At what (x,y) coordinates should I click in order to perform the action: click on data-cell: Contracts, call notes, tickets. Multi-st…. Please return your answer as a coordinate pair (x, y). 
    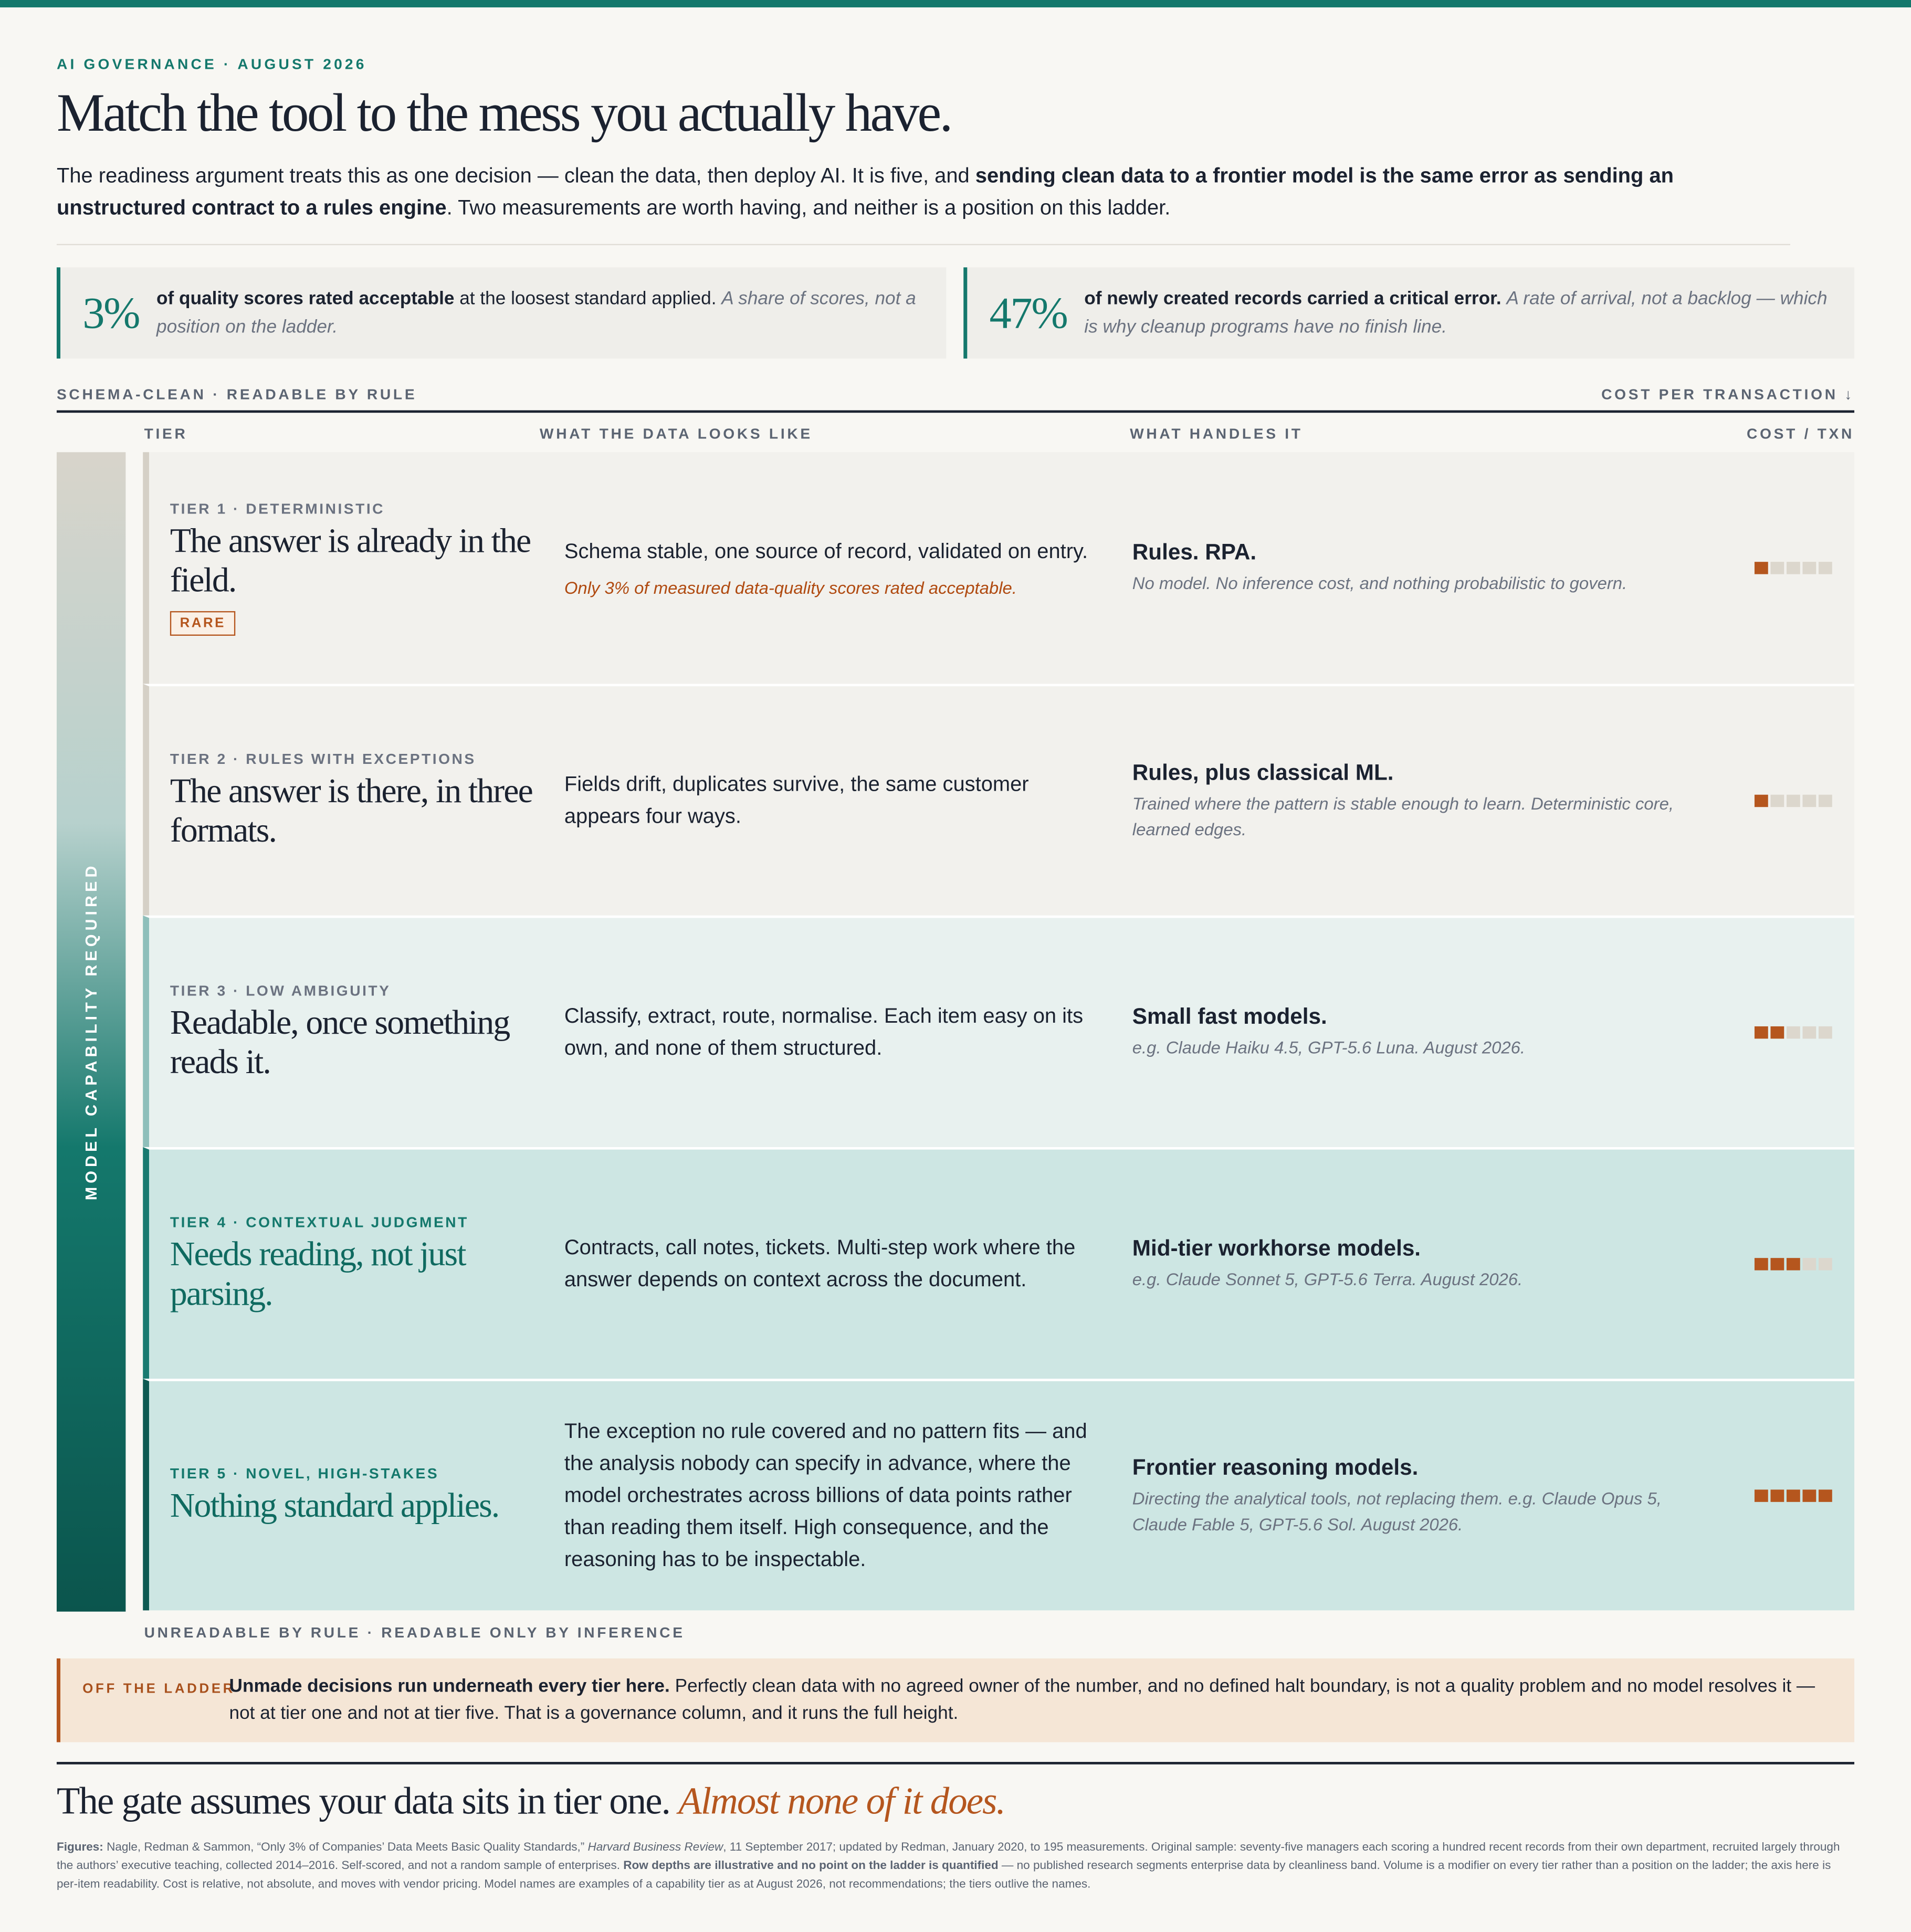
    Looking at the image, I should click on (835, 1264).